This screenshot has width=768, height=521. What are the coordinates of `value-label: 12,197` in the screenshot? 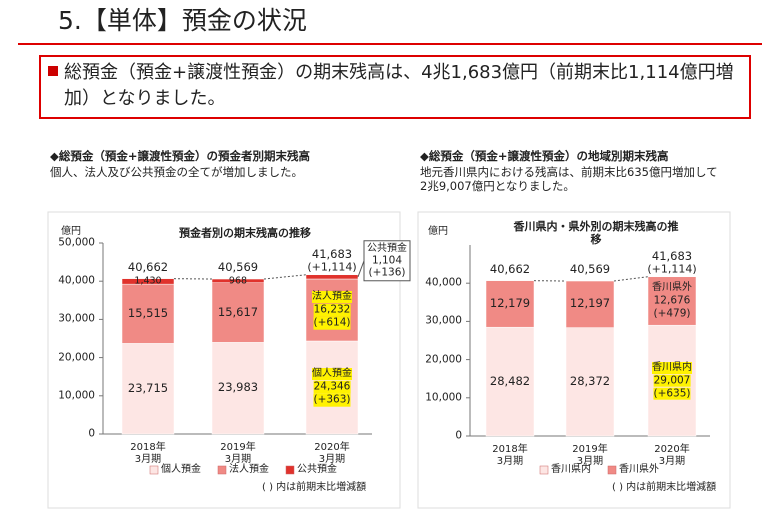 It's located at (590, 303).